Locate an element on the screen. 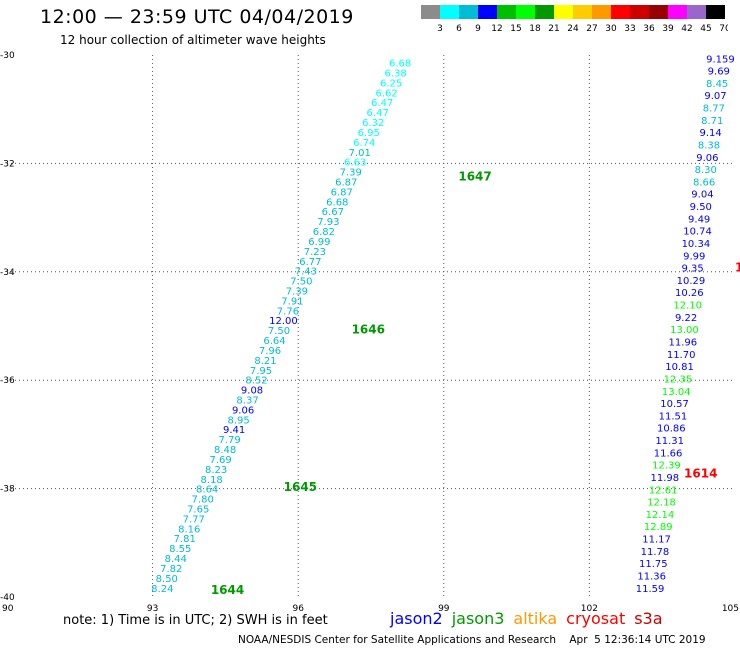  wave-height-value: 11.98 is located at coordinates (664, 478).